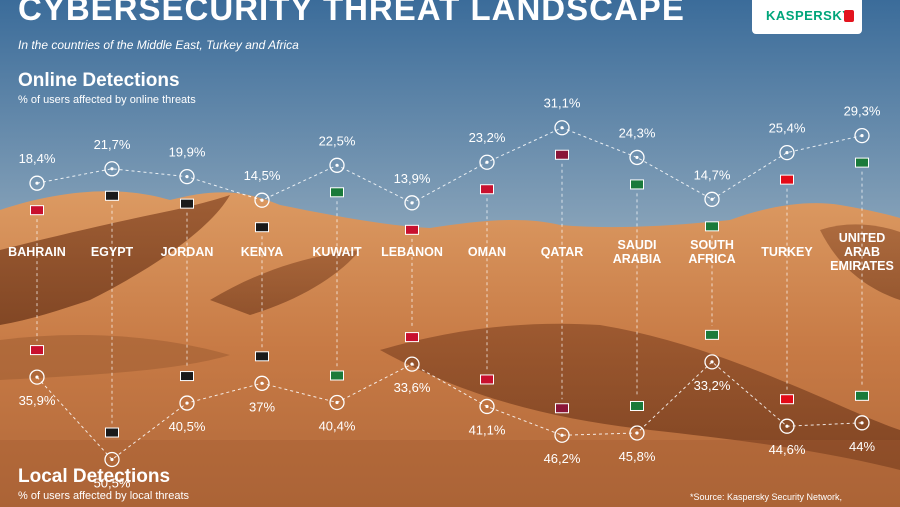 This screenshot has height=507, width=900. What do you see at coordinates (449, 165) in the screenshot?
I see `online-series-line` at bounding box center [449, 165].